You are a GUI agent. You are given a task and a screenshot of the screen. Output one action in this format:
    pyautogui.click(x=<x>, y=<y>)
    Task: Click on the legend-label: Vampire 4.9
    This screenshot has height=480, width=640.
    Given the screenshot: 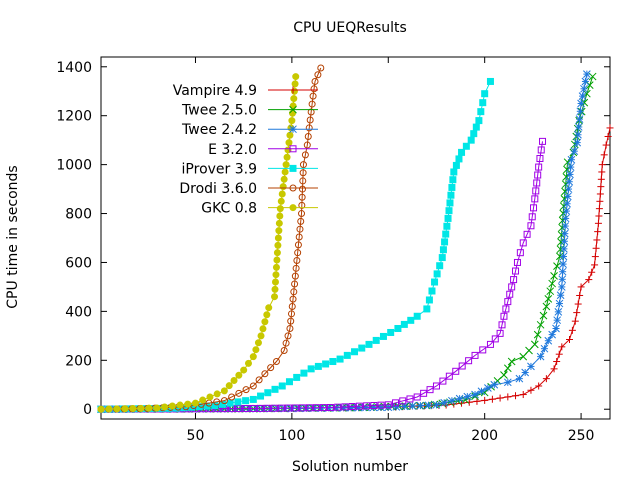 What is the action you would take?
    pyautogui.click(x=215, y=91)
    